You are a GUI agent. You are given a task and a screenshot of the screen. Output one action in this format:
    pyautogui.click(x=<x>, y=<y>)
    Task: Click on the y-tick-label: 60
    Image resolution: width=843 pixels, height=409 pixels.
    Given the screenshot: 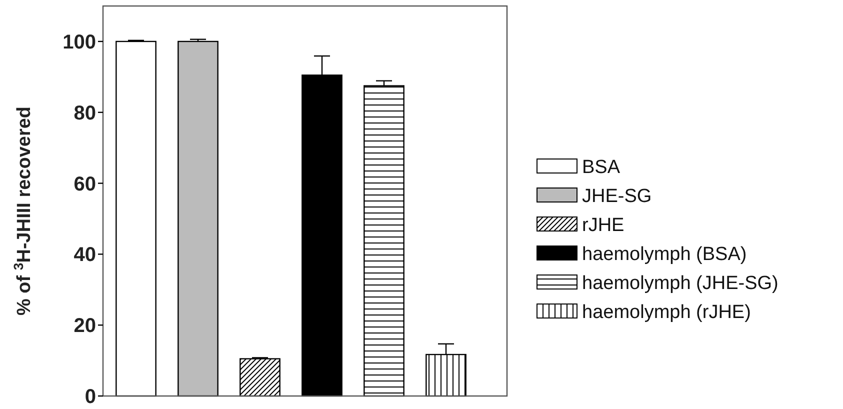 What is the action you would take?
    pyautogui.click(x=85, y=184)
    